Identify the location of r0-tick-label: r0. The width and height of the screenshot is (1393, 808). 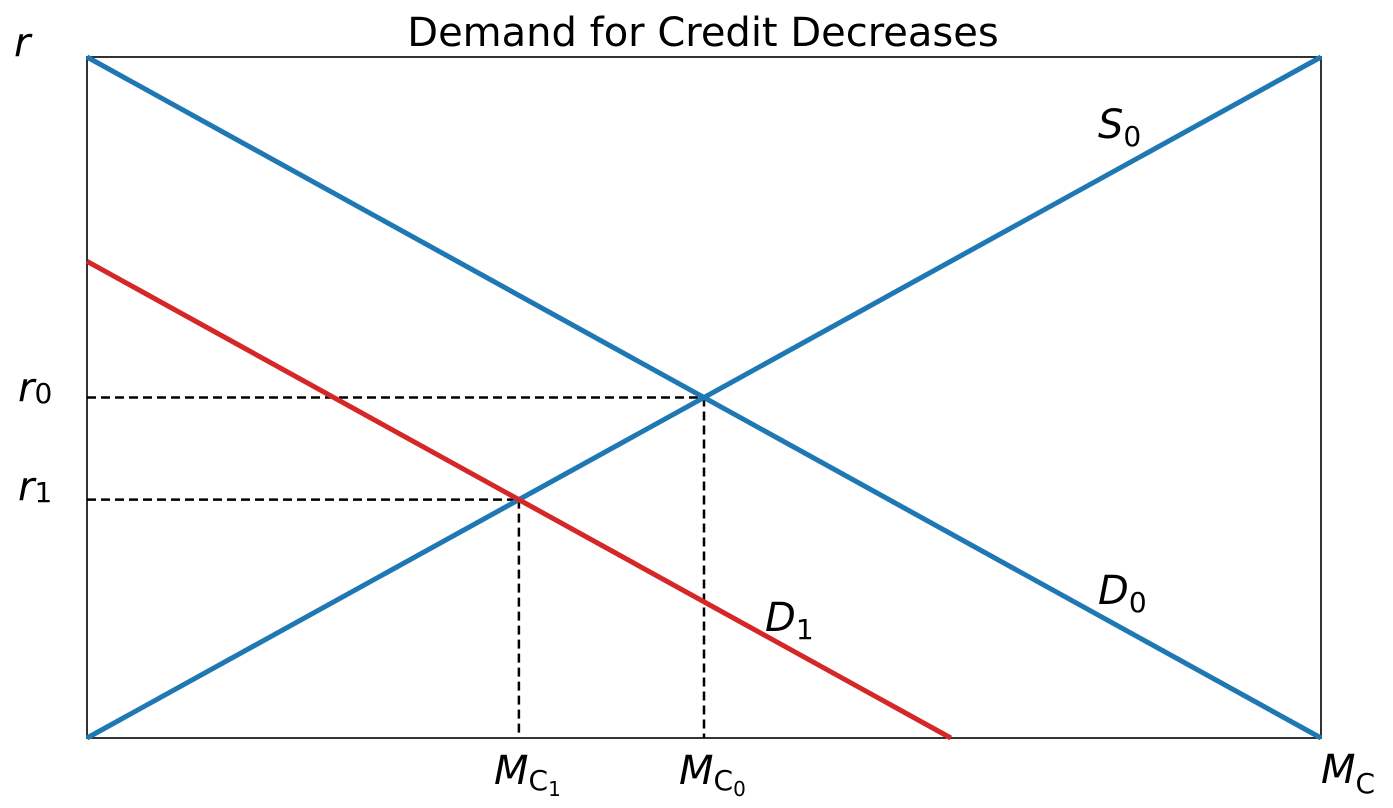
(35, 388).